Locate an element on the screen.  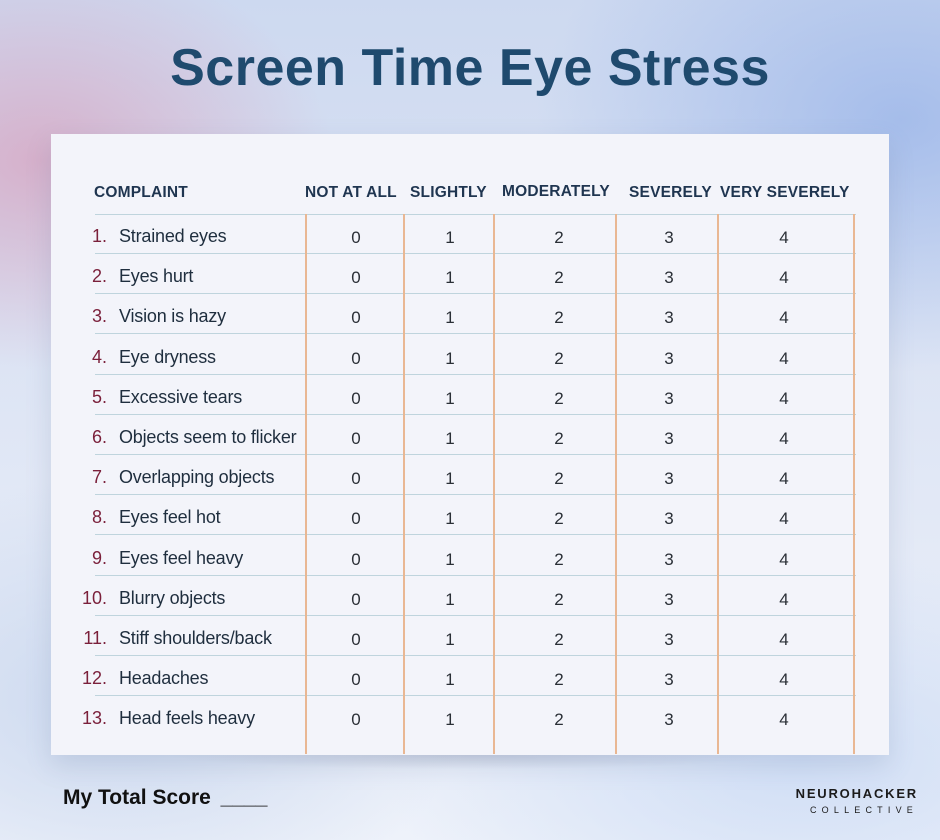
header-very-severely: VERY SEVERELY is located at coordinates (785, 192).